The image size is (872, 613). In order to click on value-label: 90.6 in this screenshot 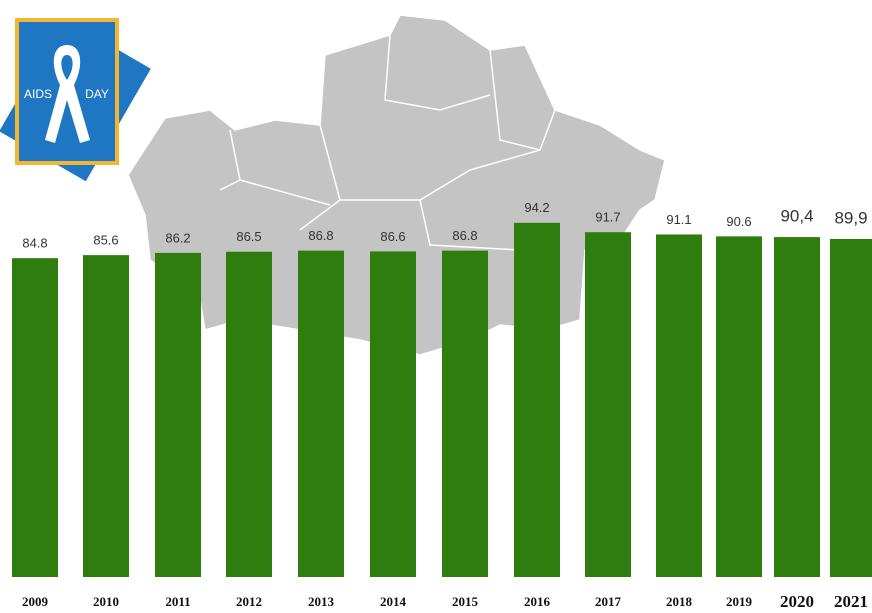, I will do `click(738, 221)`.